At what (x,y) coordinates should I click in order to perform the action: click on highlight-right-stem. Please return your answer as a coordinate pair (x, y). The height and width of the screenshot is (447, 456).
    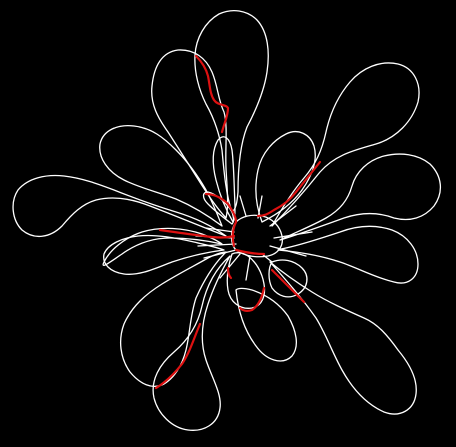
    Looking at the image, I should click on (288, 286).